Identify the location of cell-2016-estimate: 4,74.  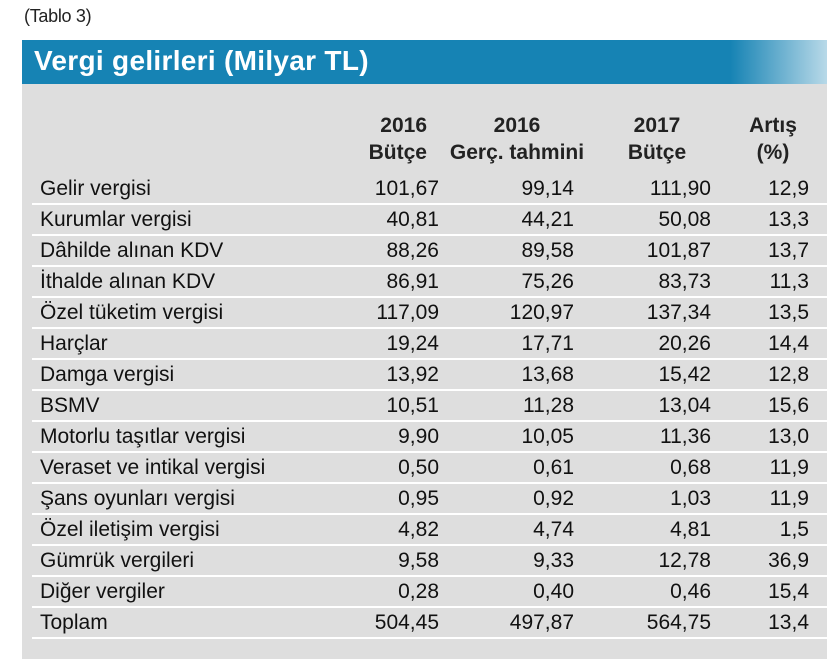
(553, 529).